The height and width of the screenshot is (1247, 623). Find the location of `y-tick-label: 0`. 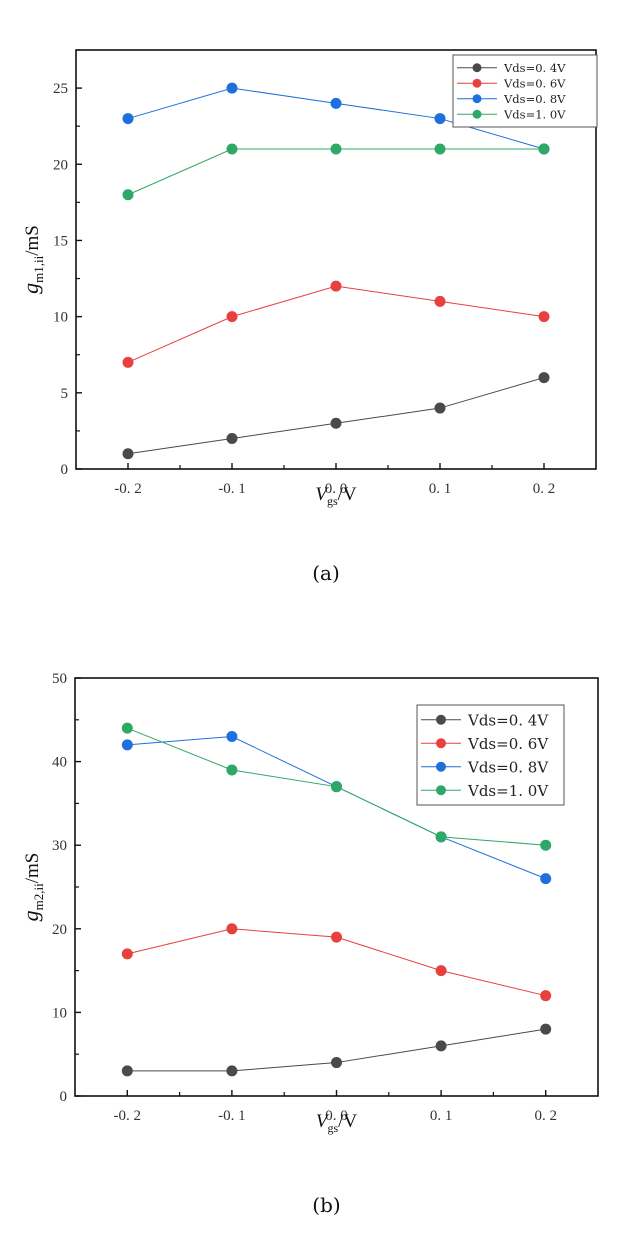

y-tick-label: 0 is located at coordinates (65, 470).